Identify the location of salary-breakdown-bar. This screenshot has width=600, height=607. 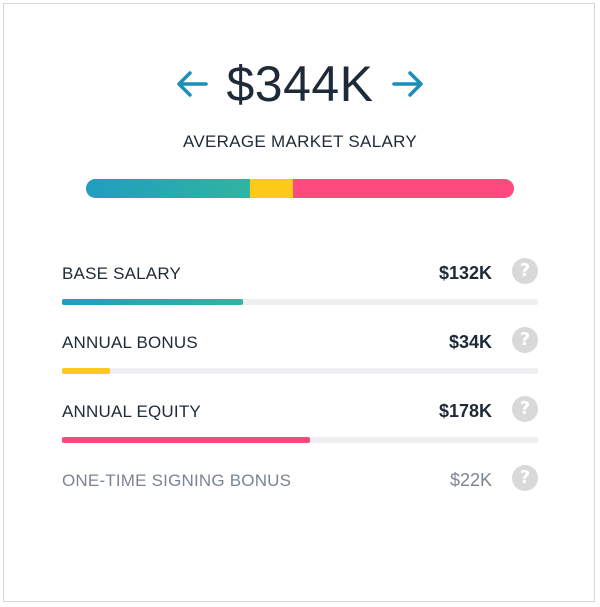
(300, 188).